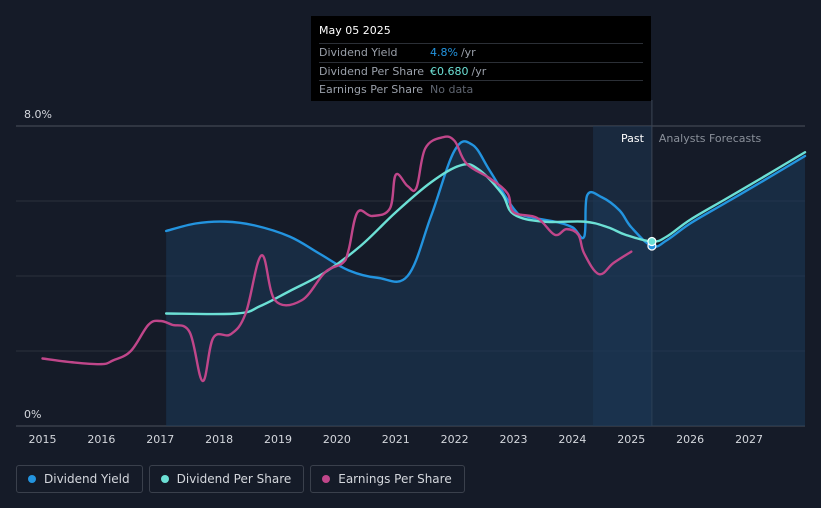 The width and height of the screenshot is (821, 508). What do you see at coordinates (449, 71) in the screenshot?
I see `tooltip-value: €0.680` at bounding box center [449, 71].